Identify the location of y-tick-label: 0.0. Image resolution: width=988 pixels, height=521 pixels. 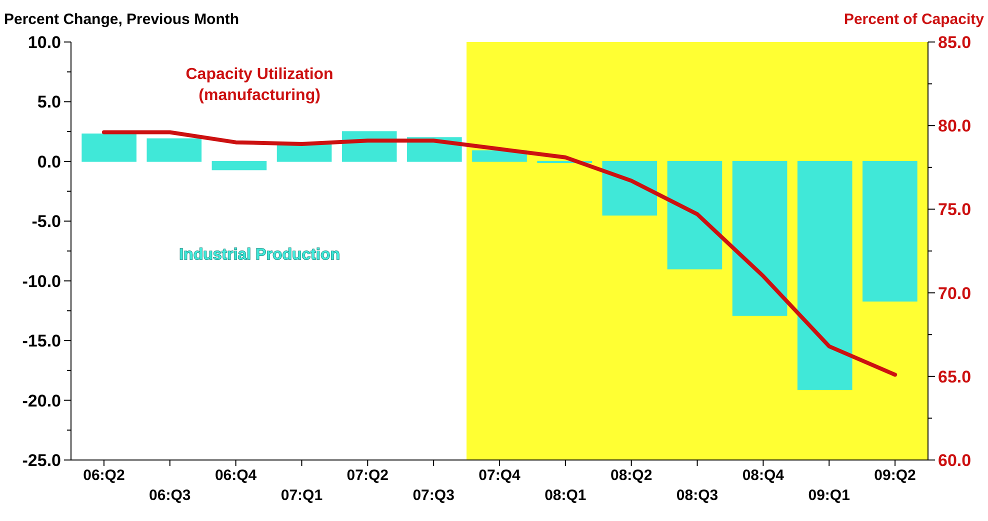
(49, 162).